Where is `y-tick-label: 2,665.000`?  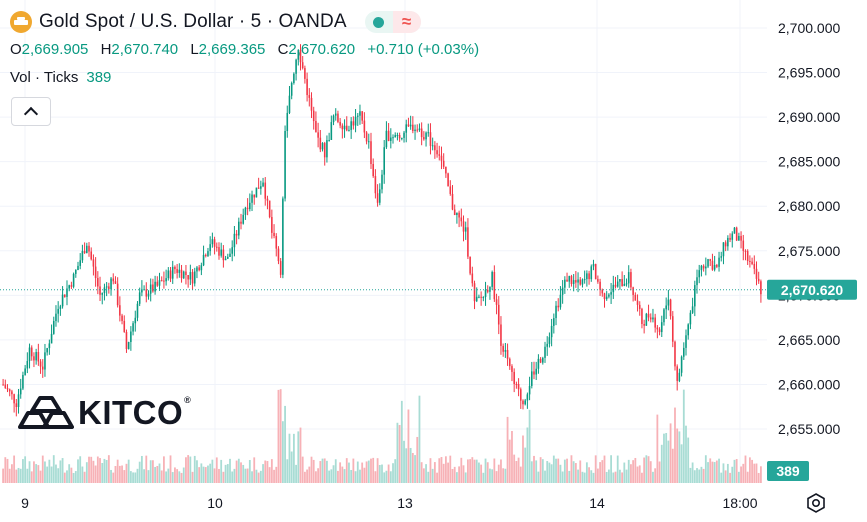 y-tick-label: 2,665.000 is located at coordinates (809, 340).